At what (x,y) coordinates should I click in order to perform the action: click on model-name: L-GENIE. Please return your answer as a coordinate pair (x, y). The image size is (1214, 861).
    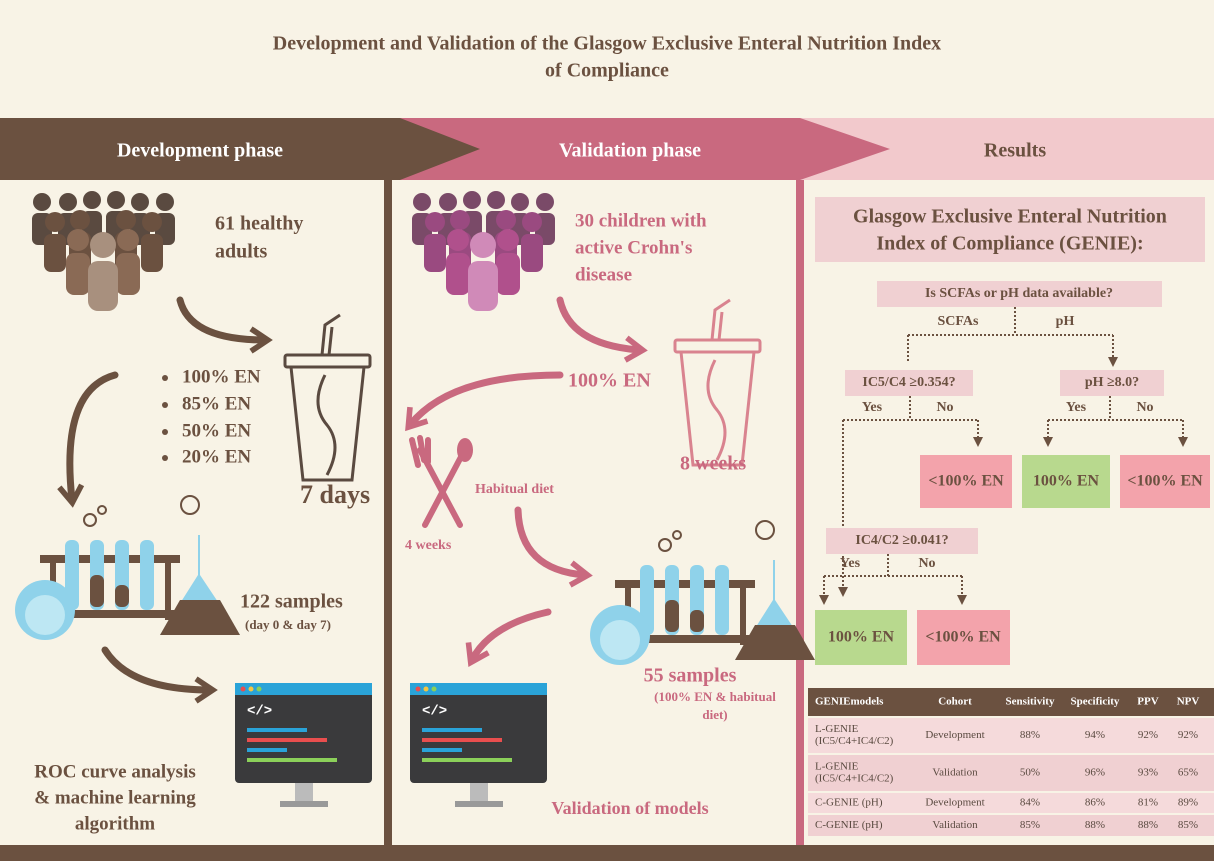
    Looking at the image, I should click on (837, 767).